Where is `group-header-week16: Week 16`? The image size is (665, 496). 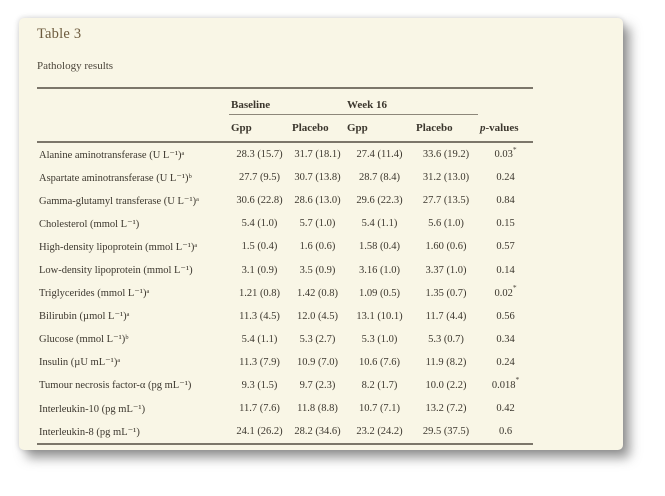
group-header-week16: Week 16 is located at coordinates (411, 101).